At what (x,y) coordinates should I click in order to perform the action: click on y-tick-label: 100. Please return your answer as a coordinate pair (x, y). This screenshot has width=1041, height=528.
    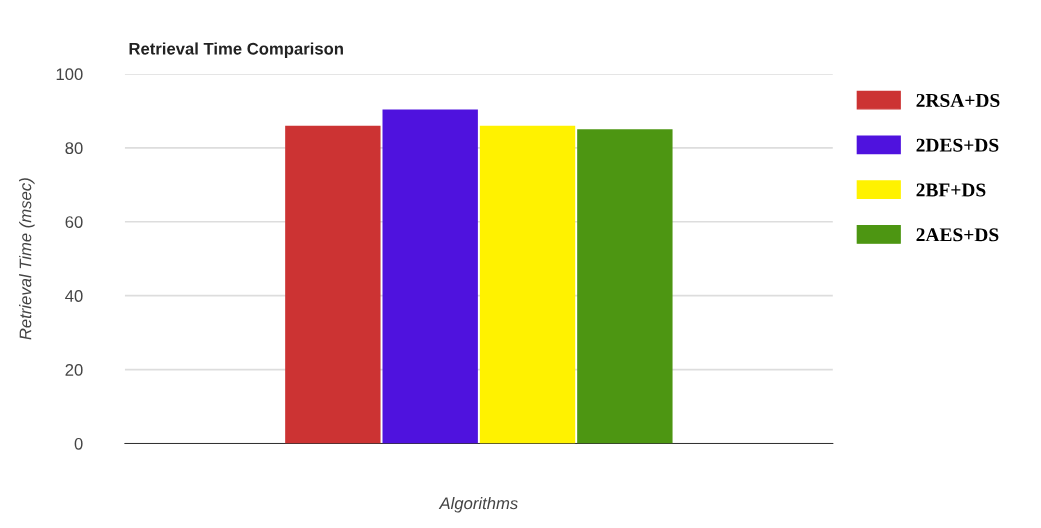
    Looking at the image, I should click on (69, 74).